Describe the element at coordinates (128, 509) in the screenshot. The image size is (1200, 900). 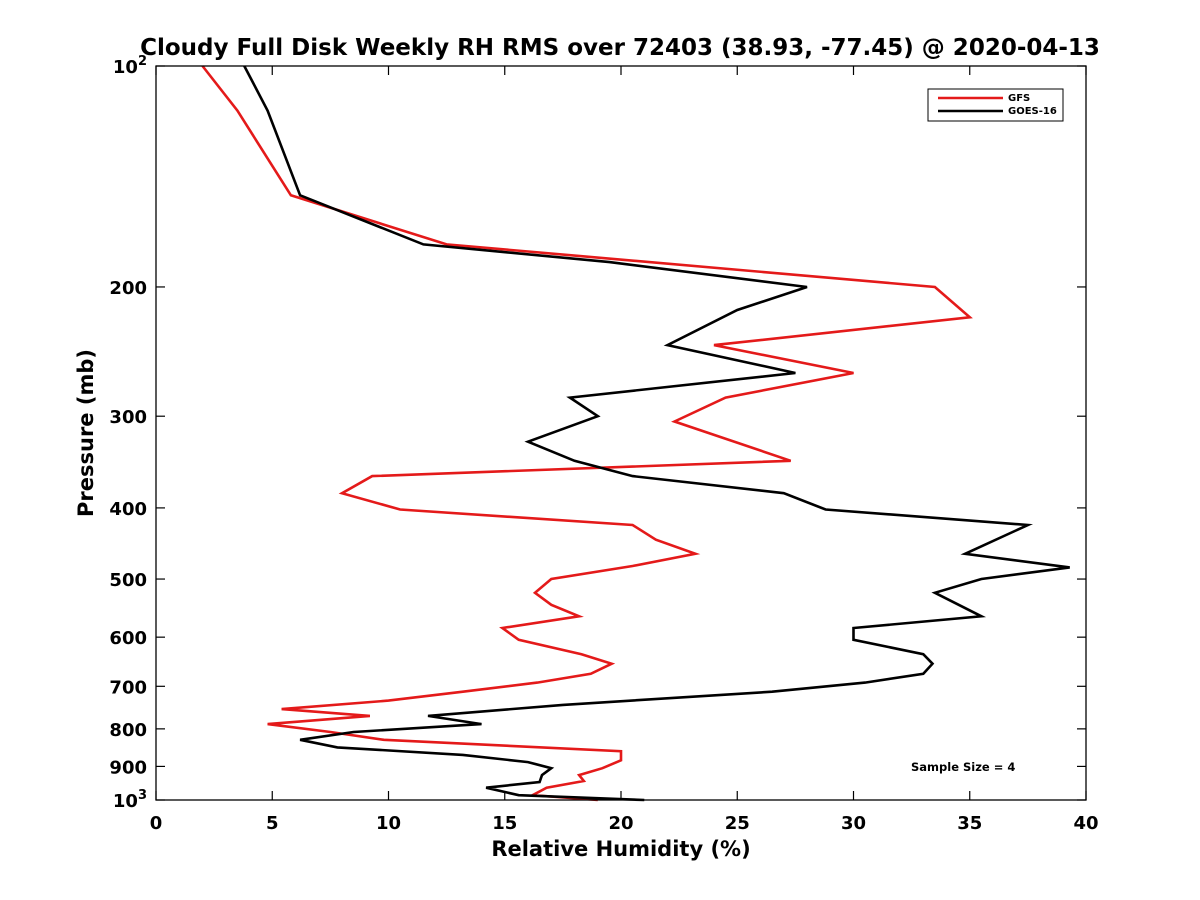
I see `y-tick-label: 400` at that location.